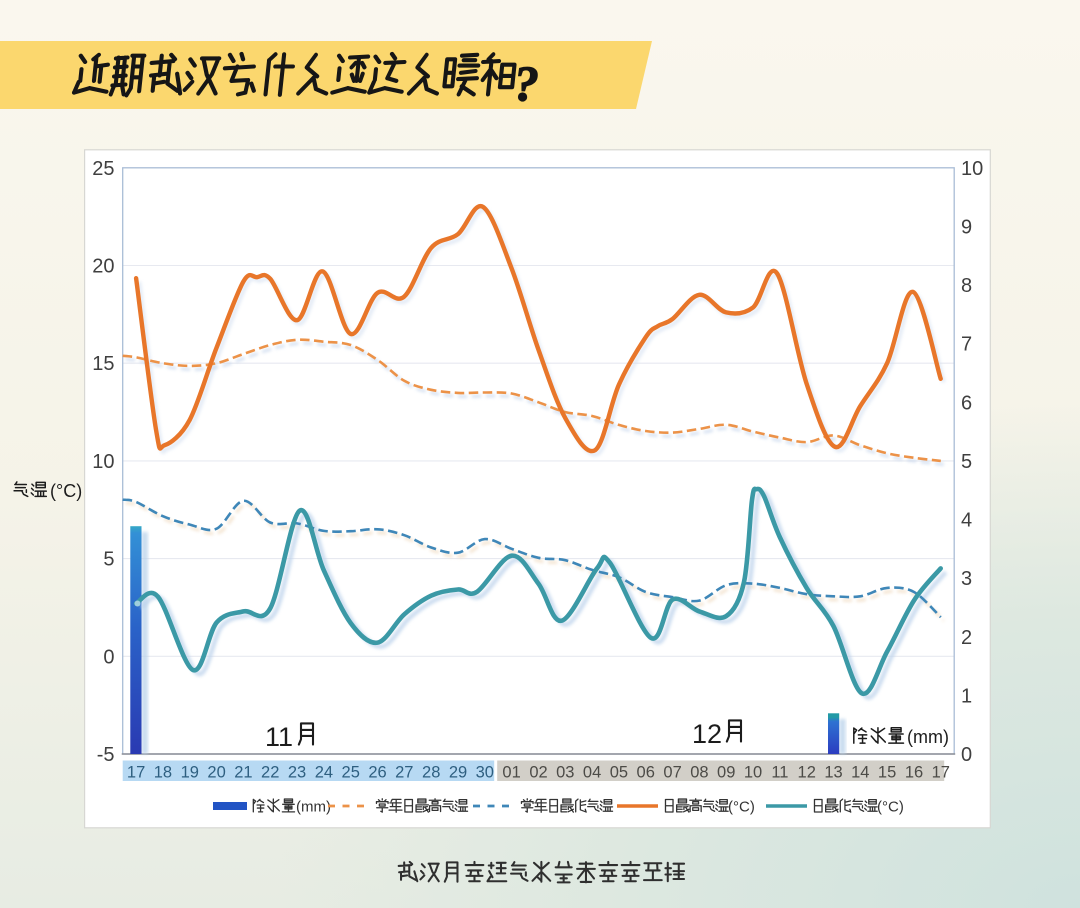 The image size is (1080, 908). I want to click on svg-text: 09, so click(726, 773).